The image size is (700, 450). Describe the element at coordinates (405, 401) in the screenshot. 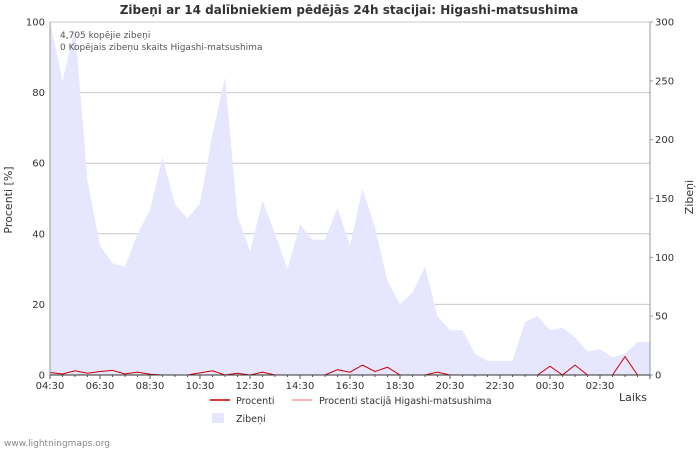

I see `legend-label-procenti-station: Procenti stacijā Higashi-matsushima` at that location.